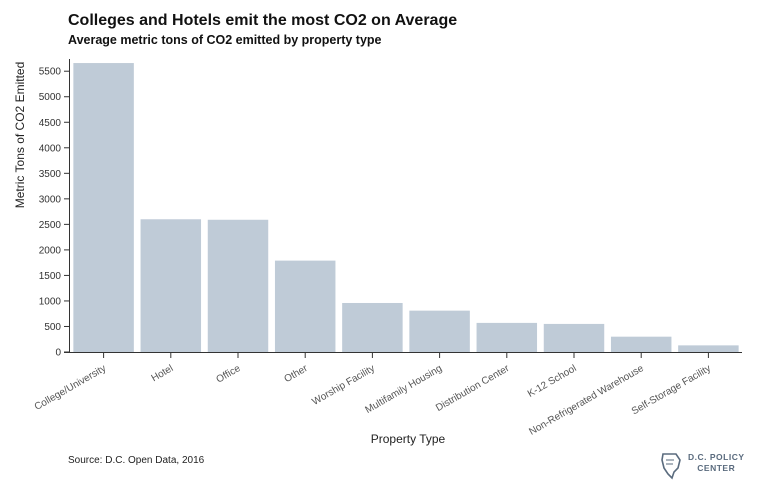  I want to click on x-tick-label: K-12 School, so click(552, 381).